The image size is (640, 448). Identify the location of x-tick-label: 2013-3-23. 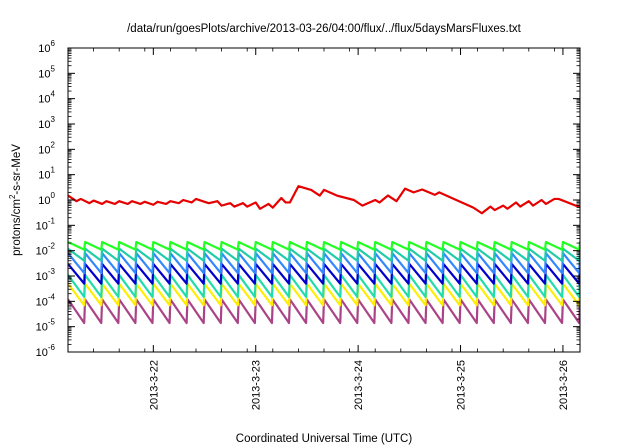
(257, 385).